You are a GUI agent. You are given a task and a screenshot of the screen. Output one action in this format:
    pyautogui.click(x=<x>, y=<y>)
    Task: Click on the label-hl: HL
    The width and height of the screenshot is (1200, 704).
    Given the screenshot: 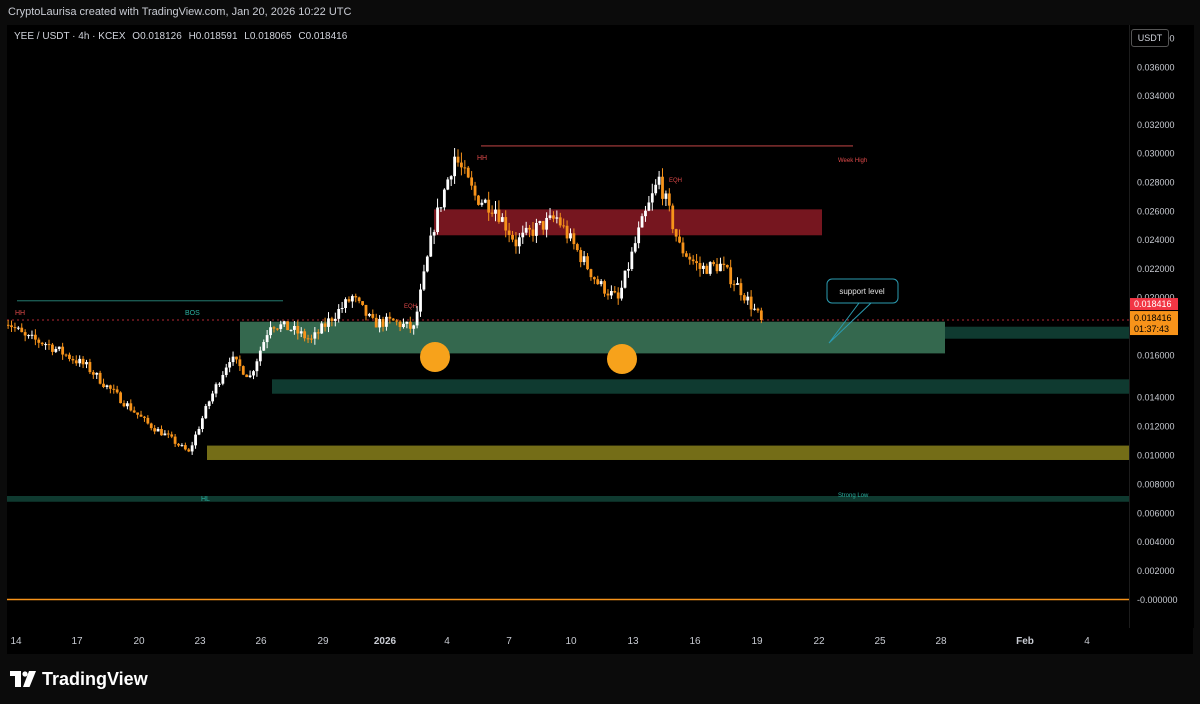 What is the action you would take?
    pyautogui.click(x=205, y=499)
    